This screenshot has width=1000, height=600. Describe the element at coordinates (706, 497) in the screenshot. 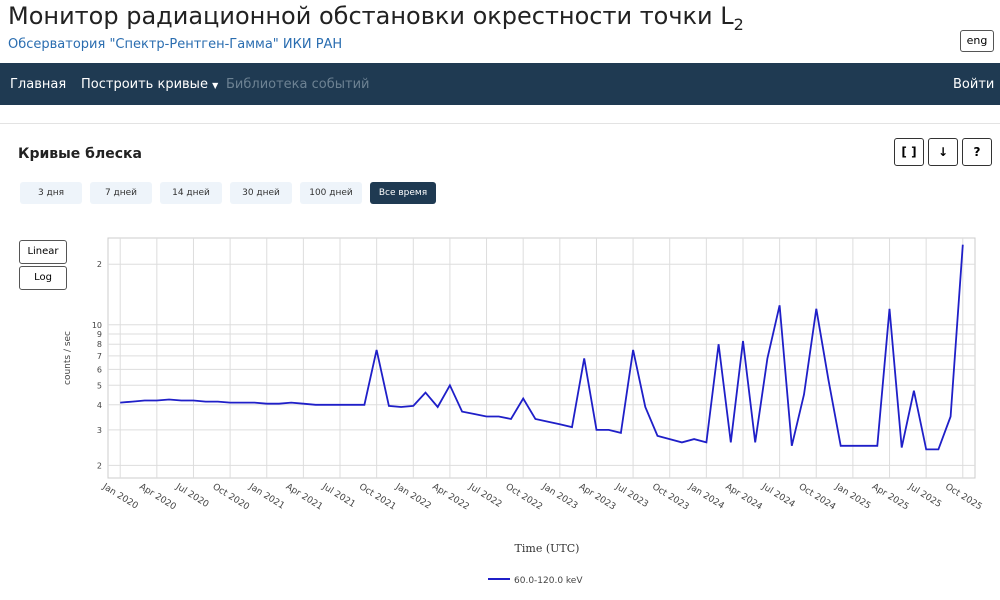

I see `x-tick-label: Jan 2024` at that location.